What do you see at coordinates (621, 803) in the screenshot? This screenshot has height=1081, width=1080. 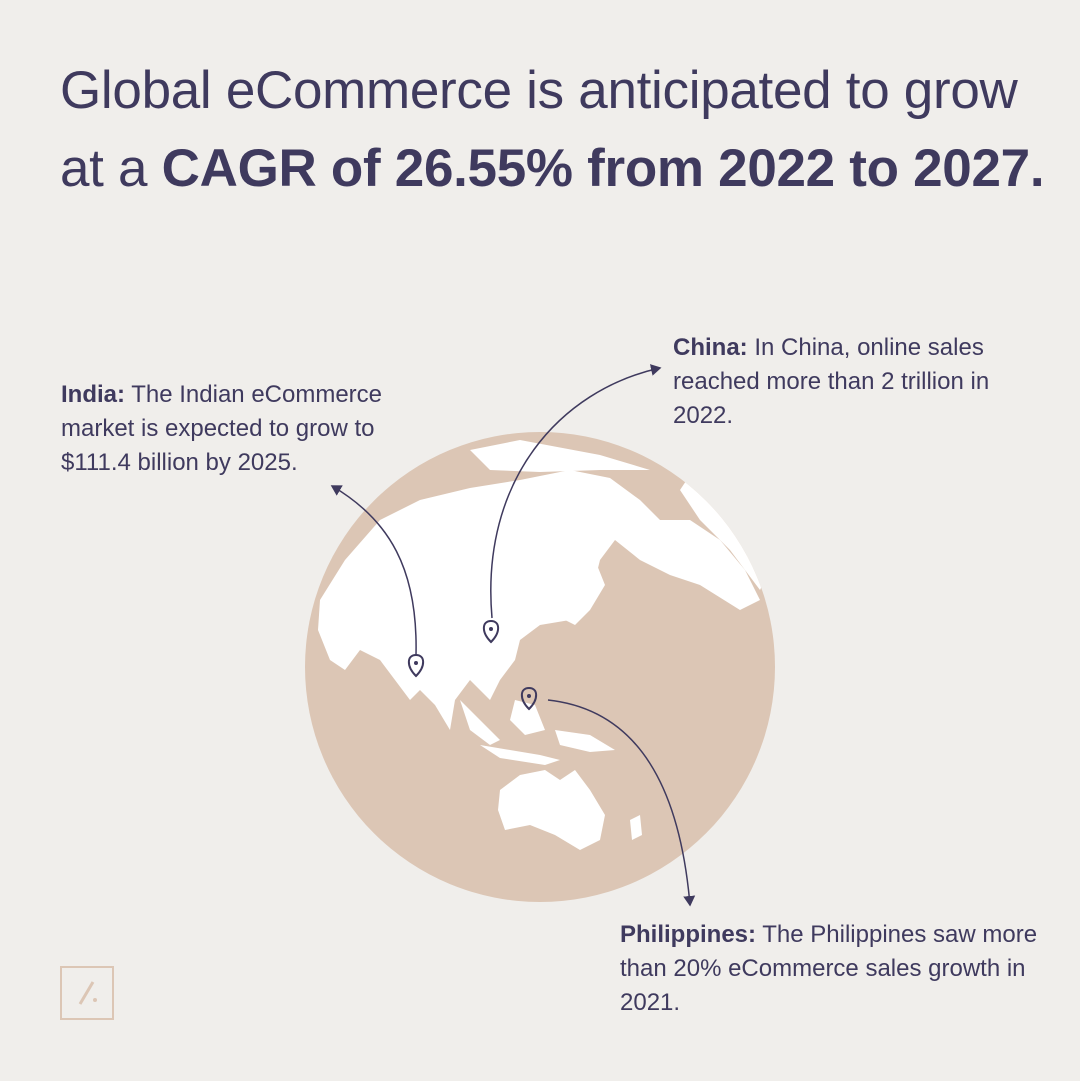 I see `philippines-arrow` at bounding box center [621, 803].